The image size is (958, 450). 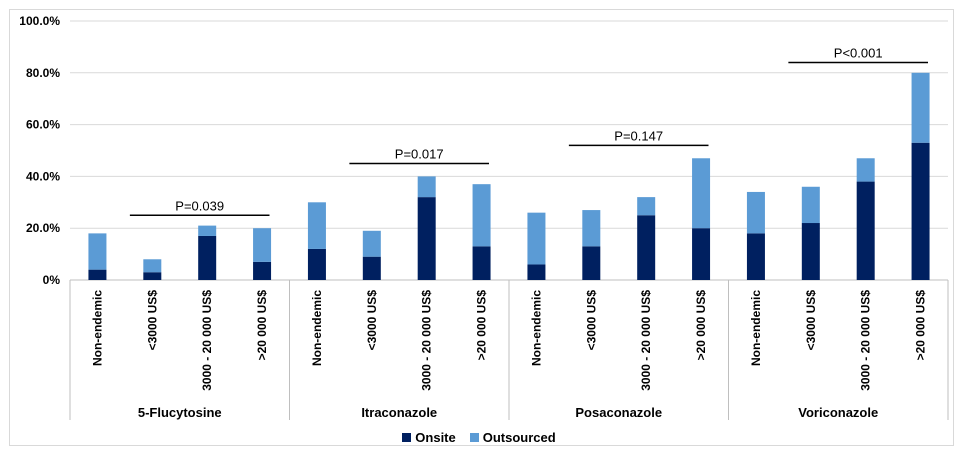 I want to click on legend-swatch-onsite, so click(x=407, y=437).